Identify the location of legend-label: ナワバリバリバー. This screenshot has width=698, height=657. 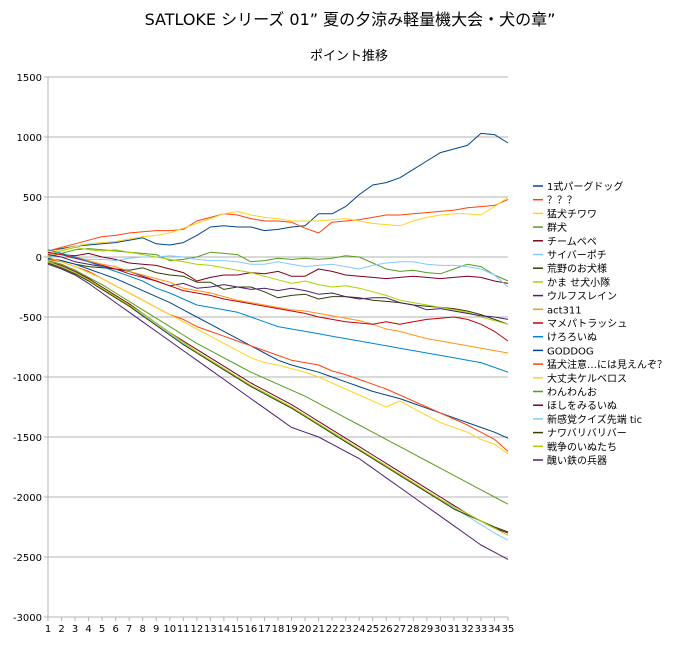
(587, 434).